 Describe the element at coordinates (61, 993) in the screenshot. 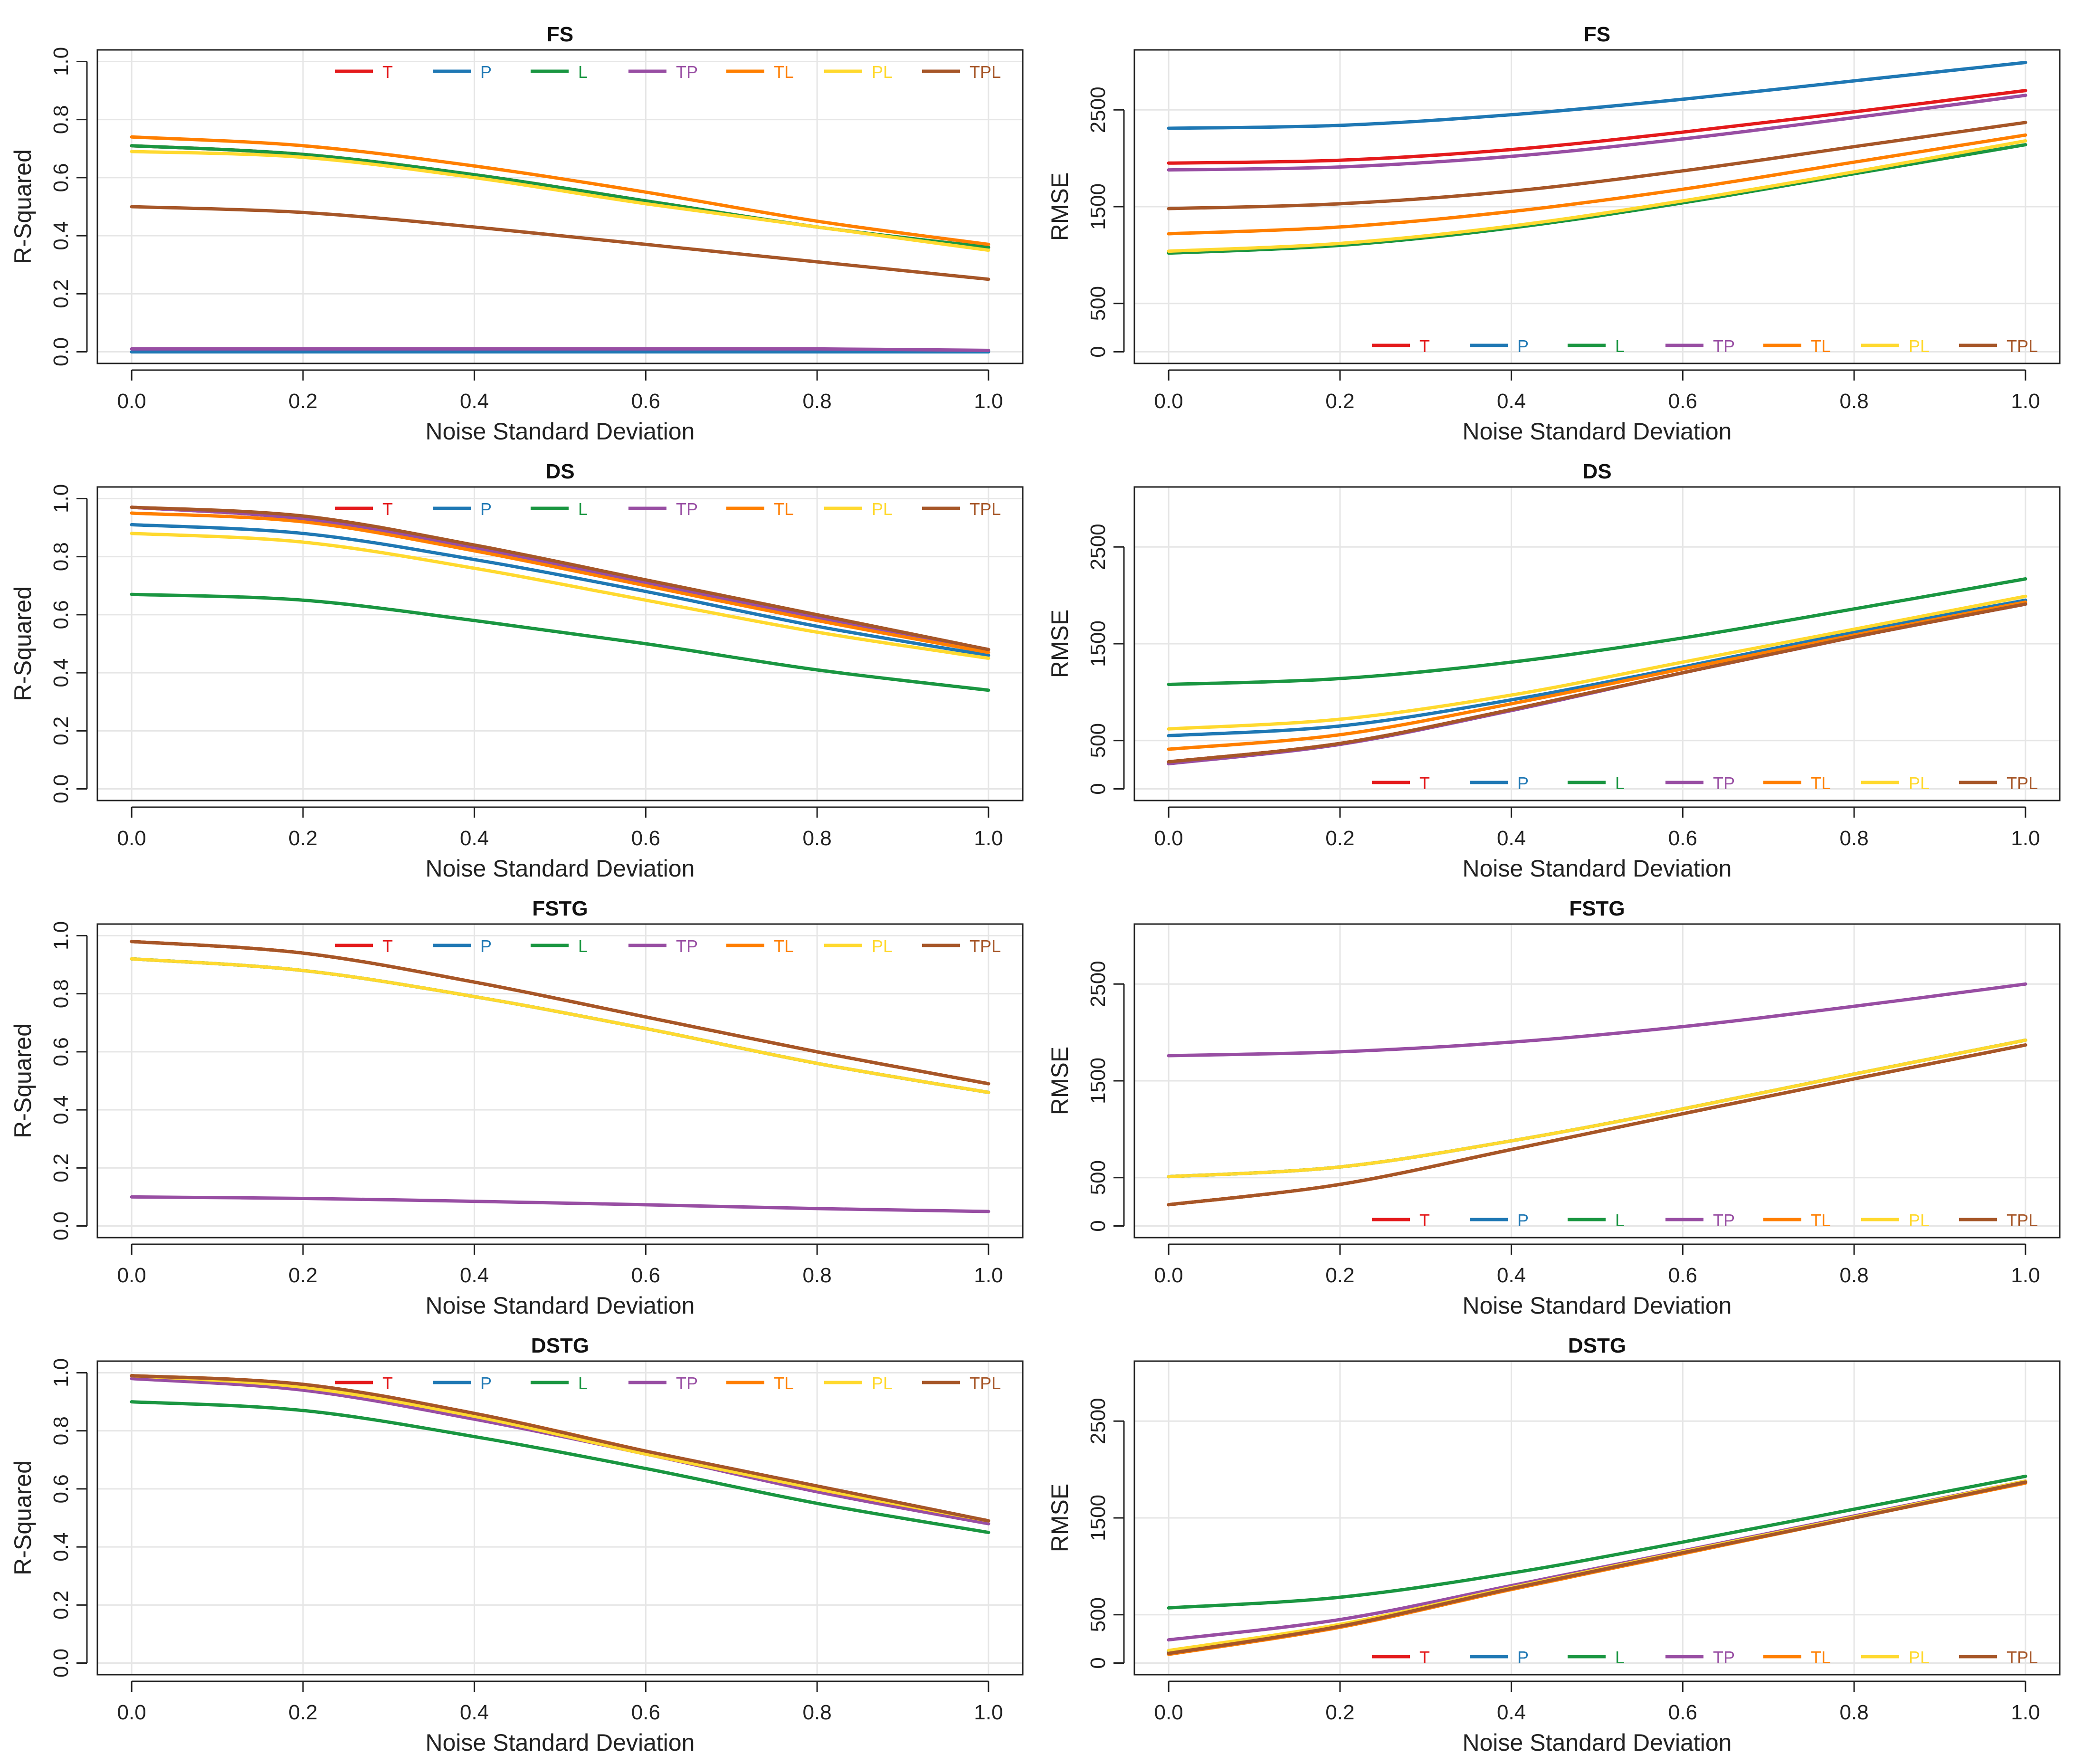

I see `y-tick-label: 0.8` at that location.